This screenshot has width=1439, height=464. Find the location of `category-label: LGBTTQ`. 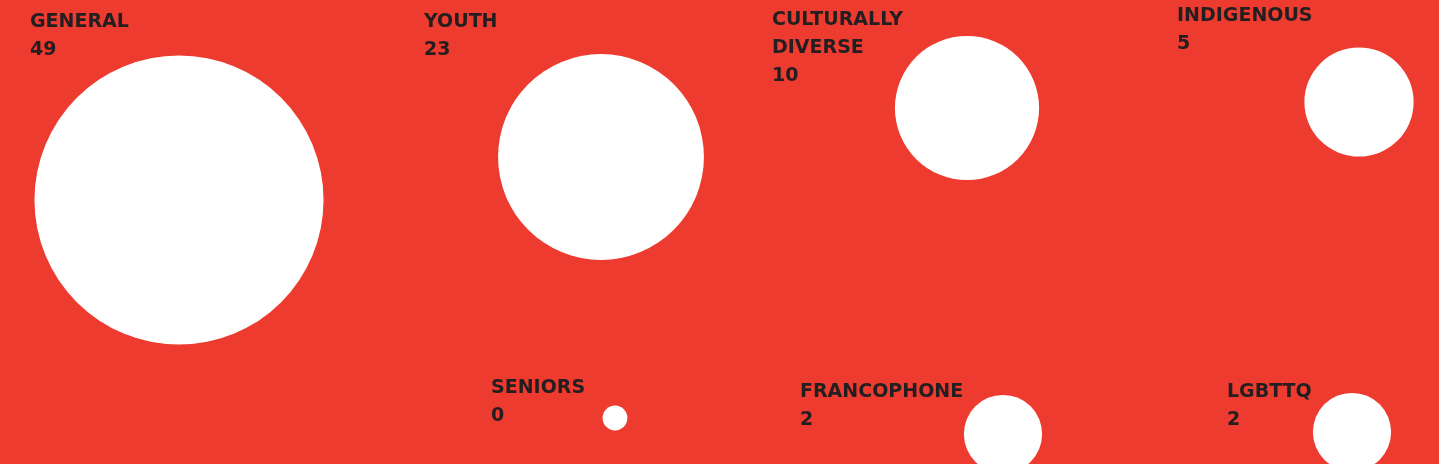

category-label: LGBTTQ is located at coordinates (1269, 390).